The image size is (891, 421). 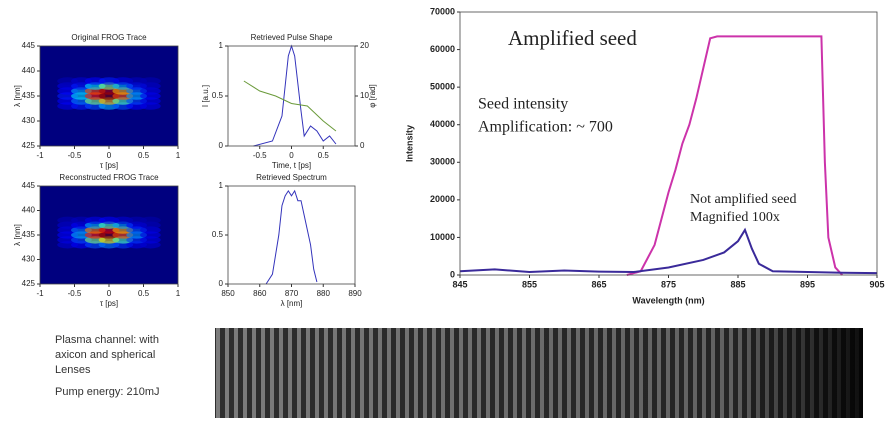 I want to click on x-tick-label: 885, so click(x=737, y=284).